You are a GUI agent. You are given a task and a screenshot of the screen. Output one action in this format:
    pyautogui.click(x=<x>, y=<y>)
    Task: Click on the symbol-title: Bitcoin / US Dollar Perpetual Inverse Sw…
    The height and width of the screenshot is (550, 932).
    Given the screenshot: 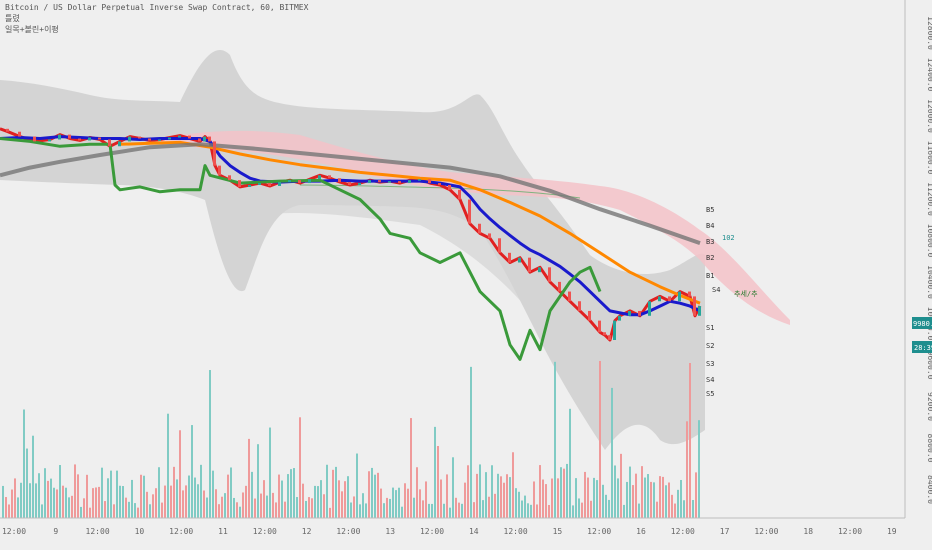 What is the action you would take?
    pyautogui.click(x=157, y=7)
    